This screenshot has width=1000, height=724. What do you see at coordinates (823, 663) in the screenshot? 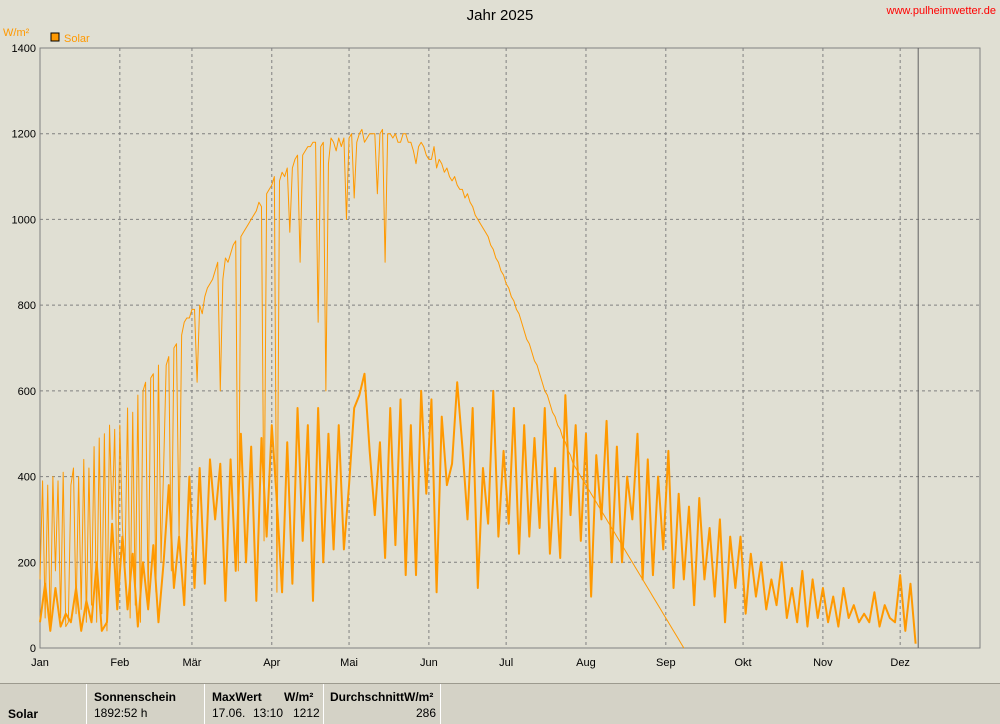
I see `x-tick-label: Nov` at bounding box center [823, 663].